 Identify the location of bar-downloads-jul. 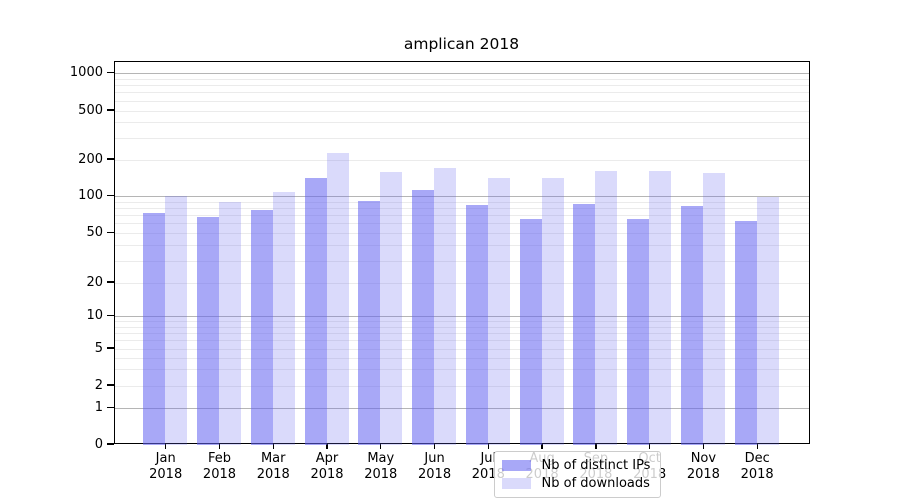
(498, 311).